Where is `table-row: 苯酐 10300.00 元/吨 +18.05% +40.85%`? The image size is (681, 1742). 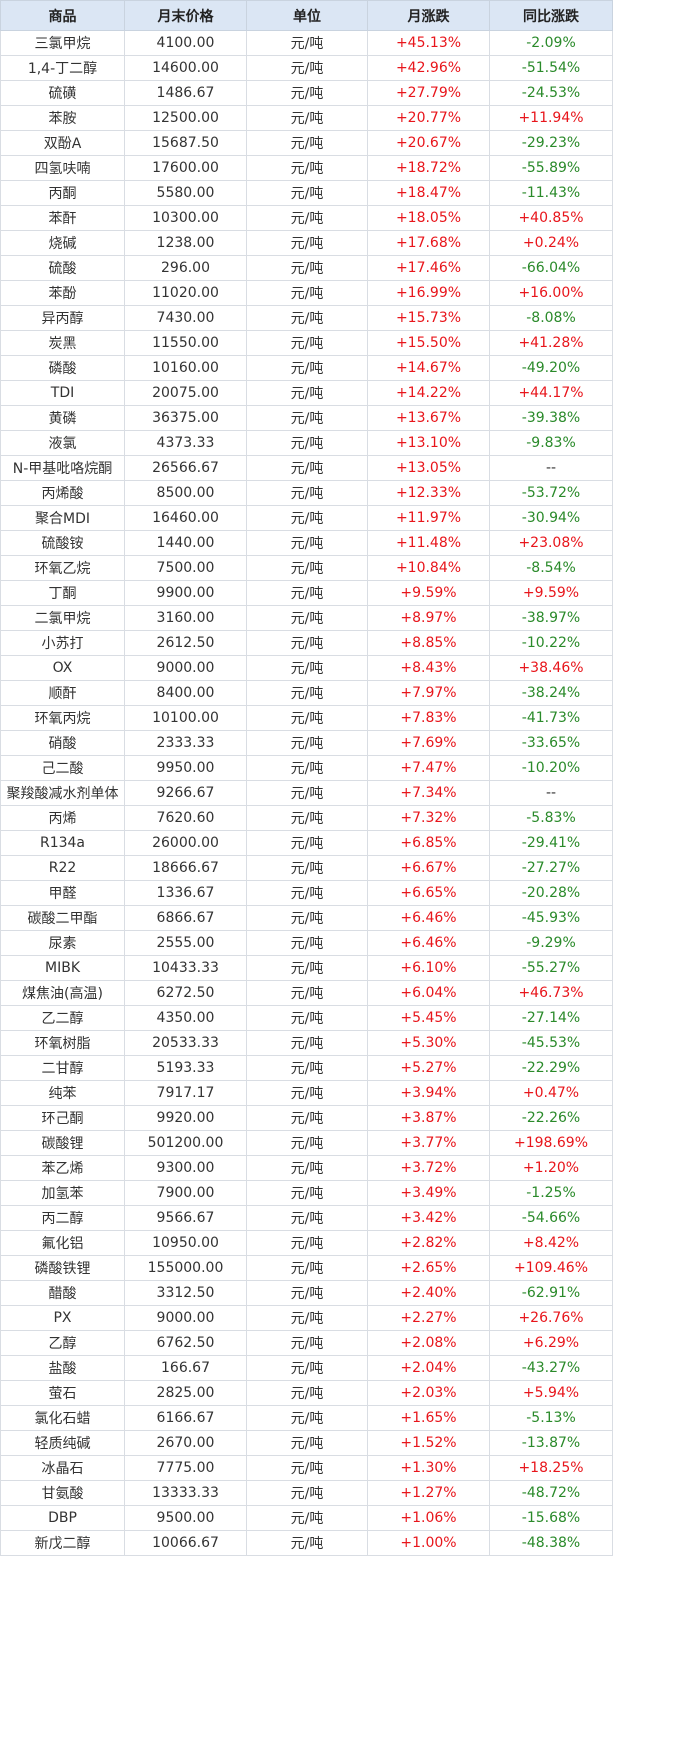 table-row: 苯酐 10300.00 元/吨 +18.05% +40.85% is located at coordinates (306, 218).